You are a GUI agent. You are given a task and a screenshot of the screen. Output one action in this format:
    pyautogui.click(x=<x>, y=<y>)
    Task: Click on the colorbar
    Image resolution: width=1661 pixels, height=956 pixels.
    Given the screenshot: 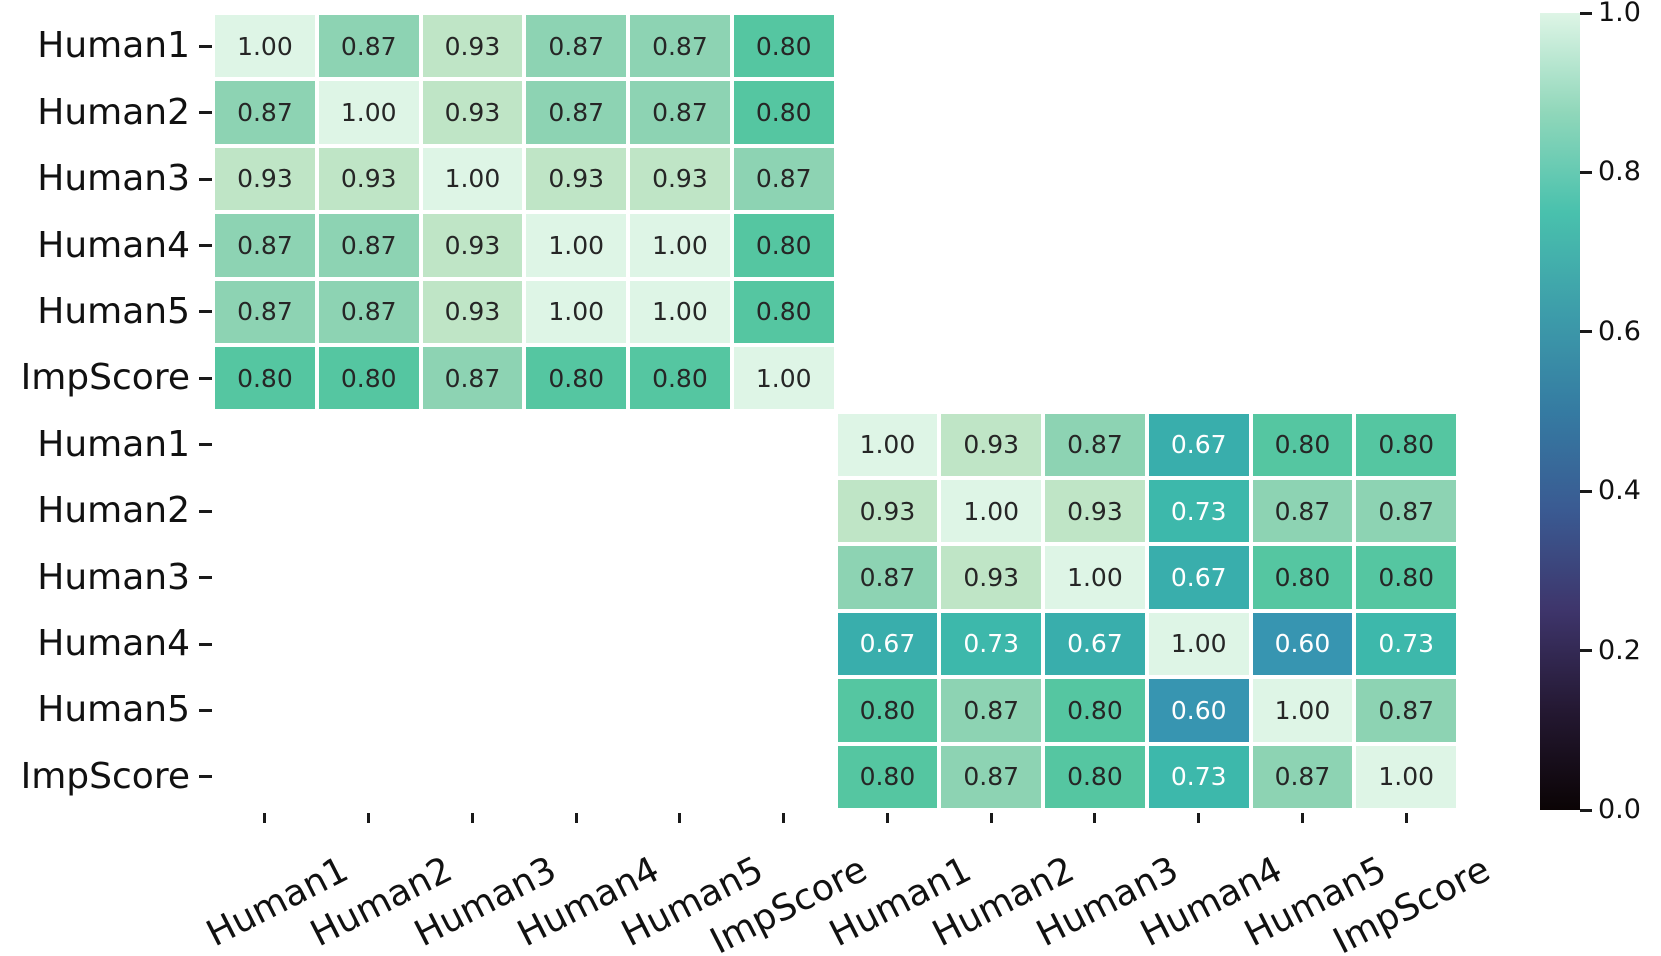 What is the action you would take?
    pyautogui.click(x=1560, y=411)
    